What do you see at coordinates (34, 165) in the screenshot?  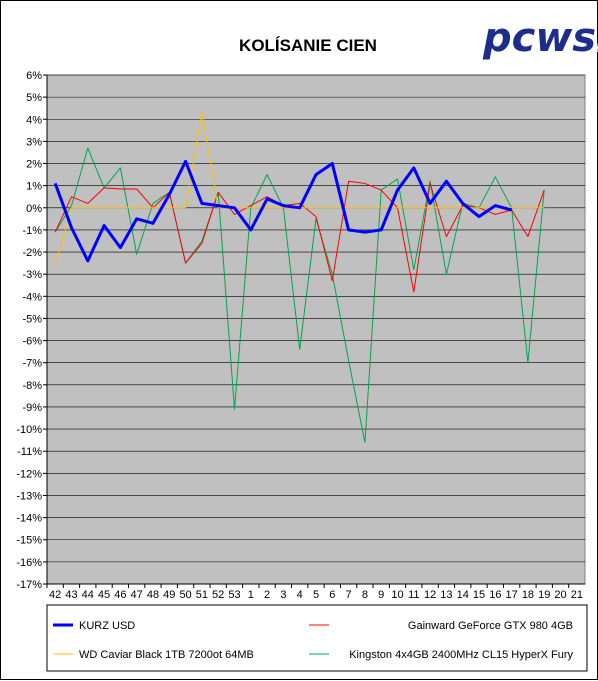 I see `y-tick-label: 2%` at bounding box center [34, 165].